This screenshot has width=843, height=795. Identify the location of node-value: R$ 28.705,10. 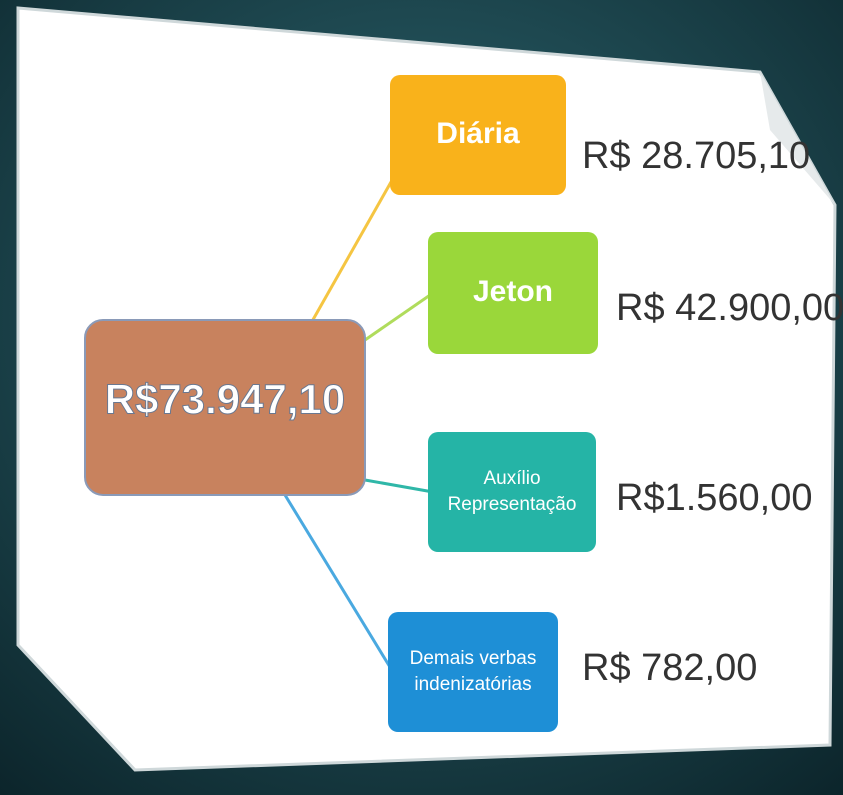
(696, 156).